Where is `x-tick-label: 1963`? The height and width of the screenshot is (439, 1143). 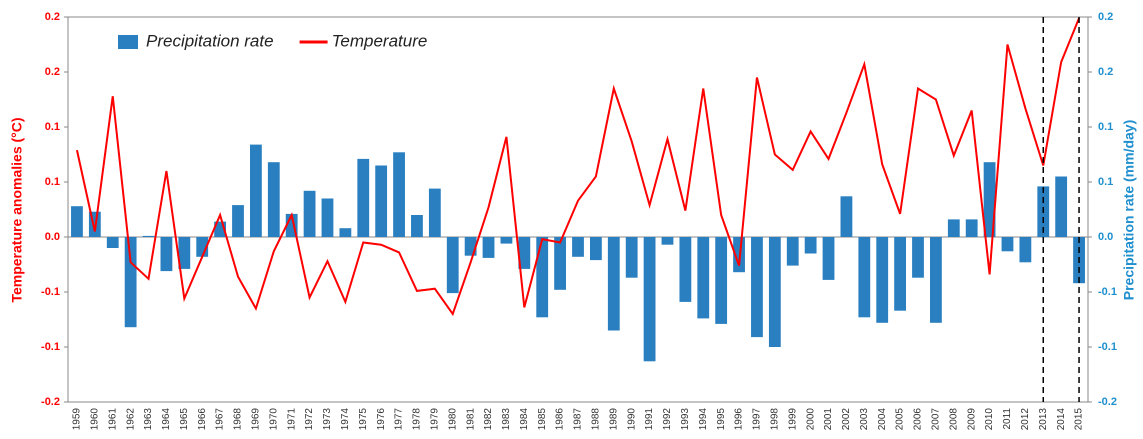 x-tick-label: 1963 is located at coordinates (148, 419).